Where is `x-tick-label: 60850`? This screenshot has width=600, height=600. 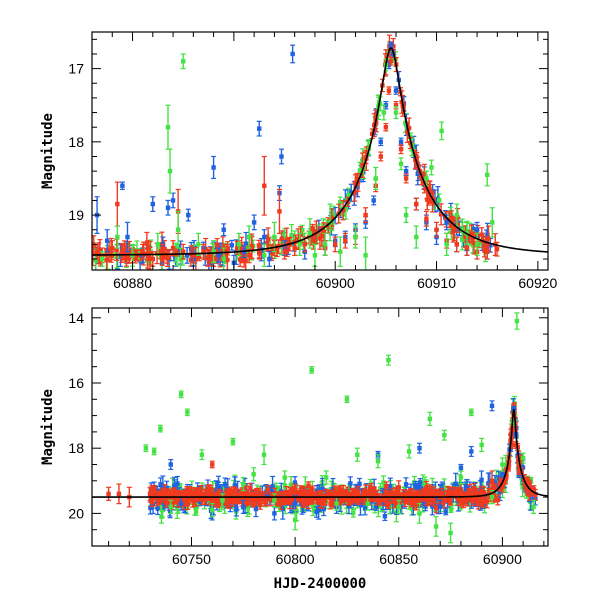
x-tick-label: 60850 is located at coordinates (398, 559).